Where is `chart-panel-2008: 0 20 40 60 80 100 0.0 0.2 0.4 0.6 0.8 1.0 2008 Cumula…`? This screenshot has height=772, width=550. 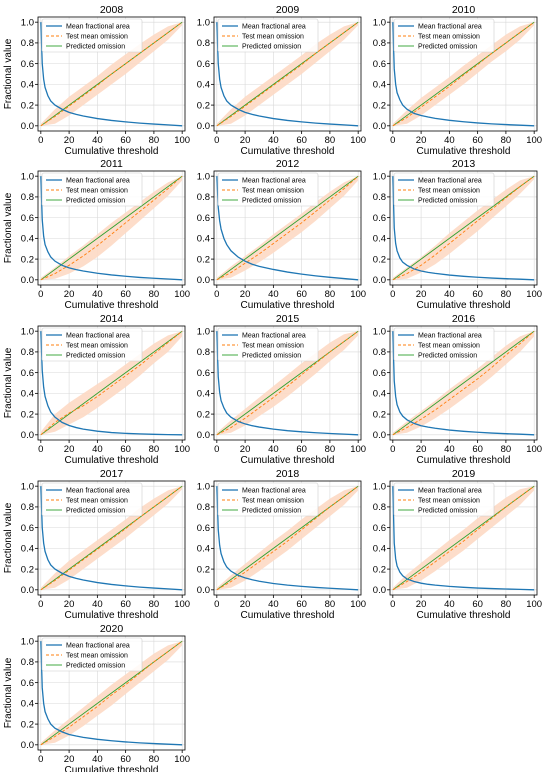 chart-panel-2008: 0 20 40 60 80 100 0.0 0.2 0.4 0.6 0.8 1.0 2008 Cumula… is located at coordinates (96, 80).